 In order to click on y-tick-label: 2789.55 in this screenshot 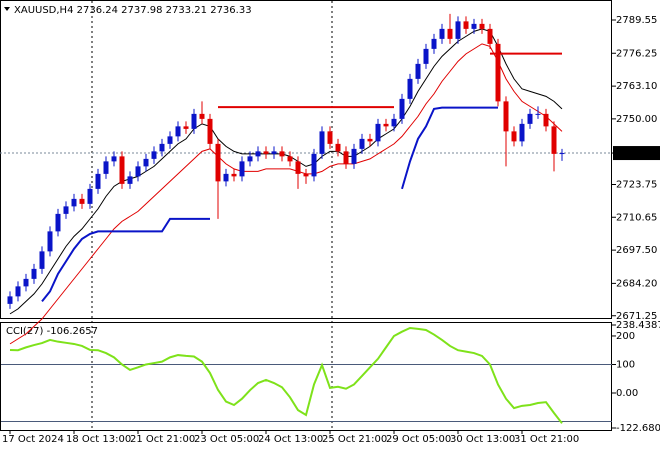, I will do `click(636, 20)`.